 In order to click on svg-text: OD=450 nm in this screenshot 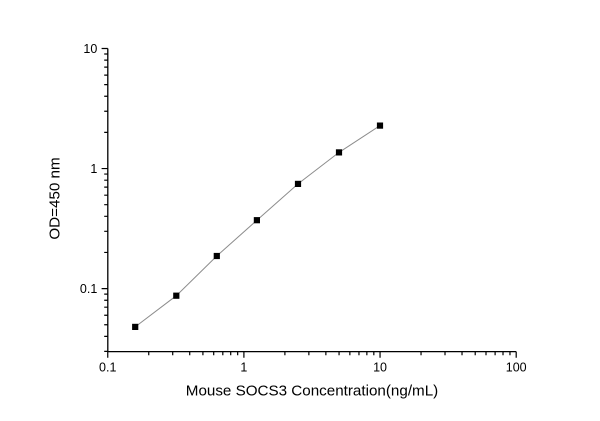, I will do `click(54, 198)`.